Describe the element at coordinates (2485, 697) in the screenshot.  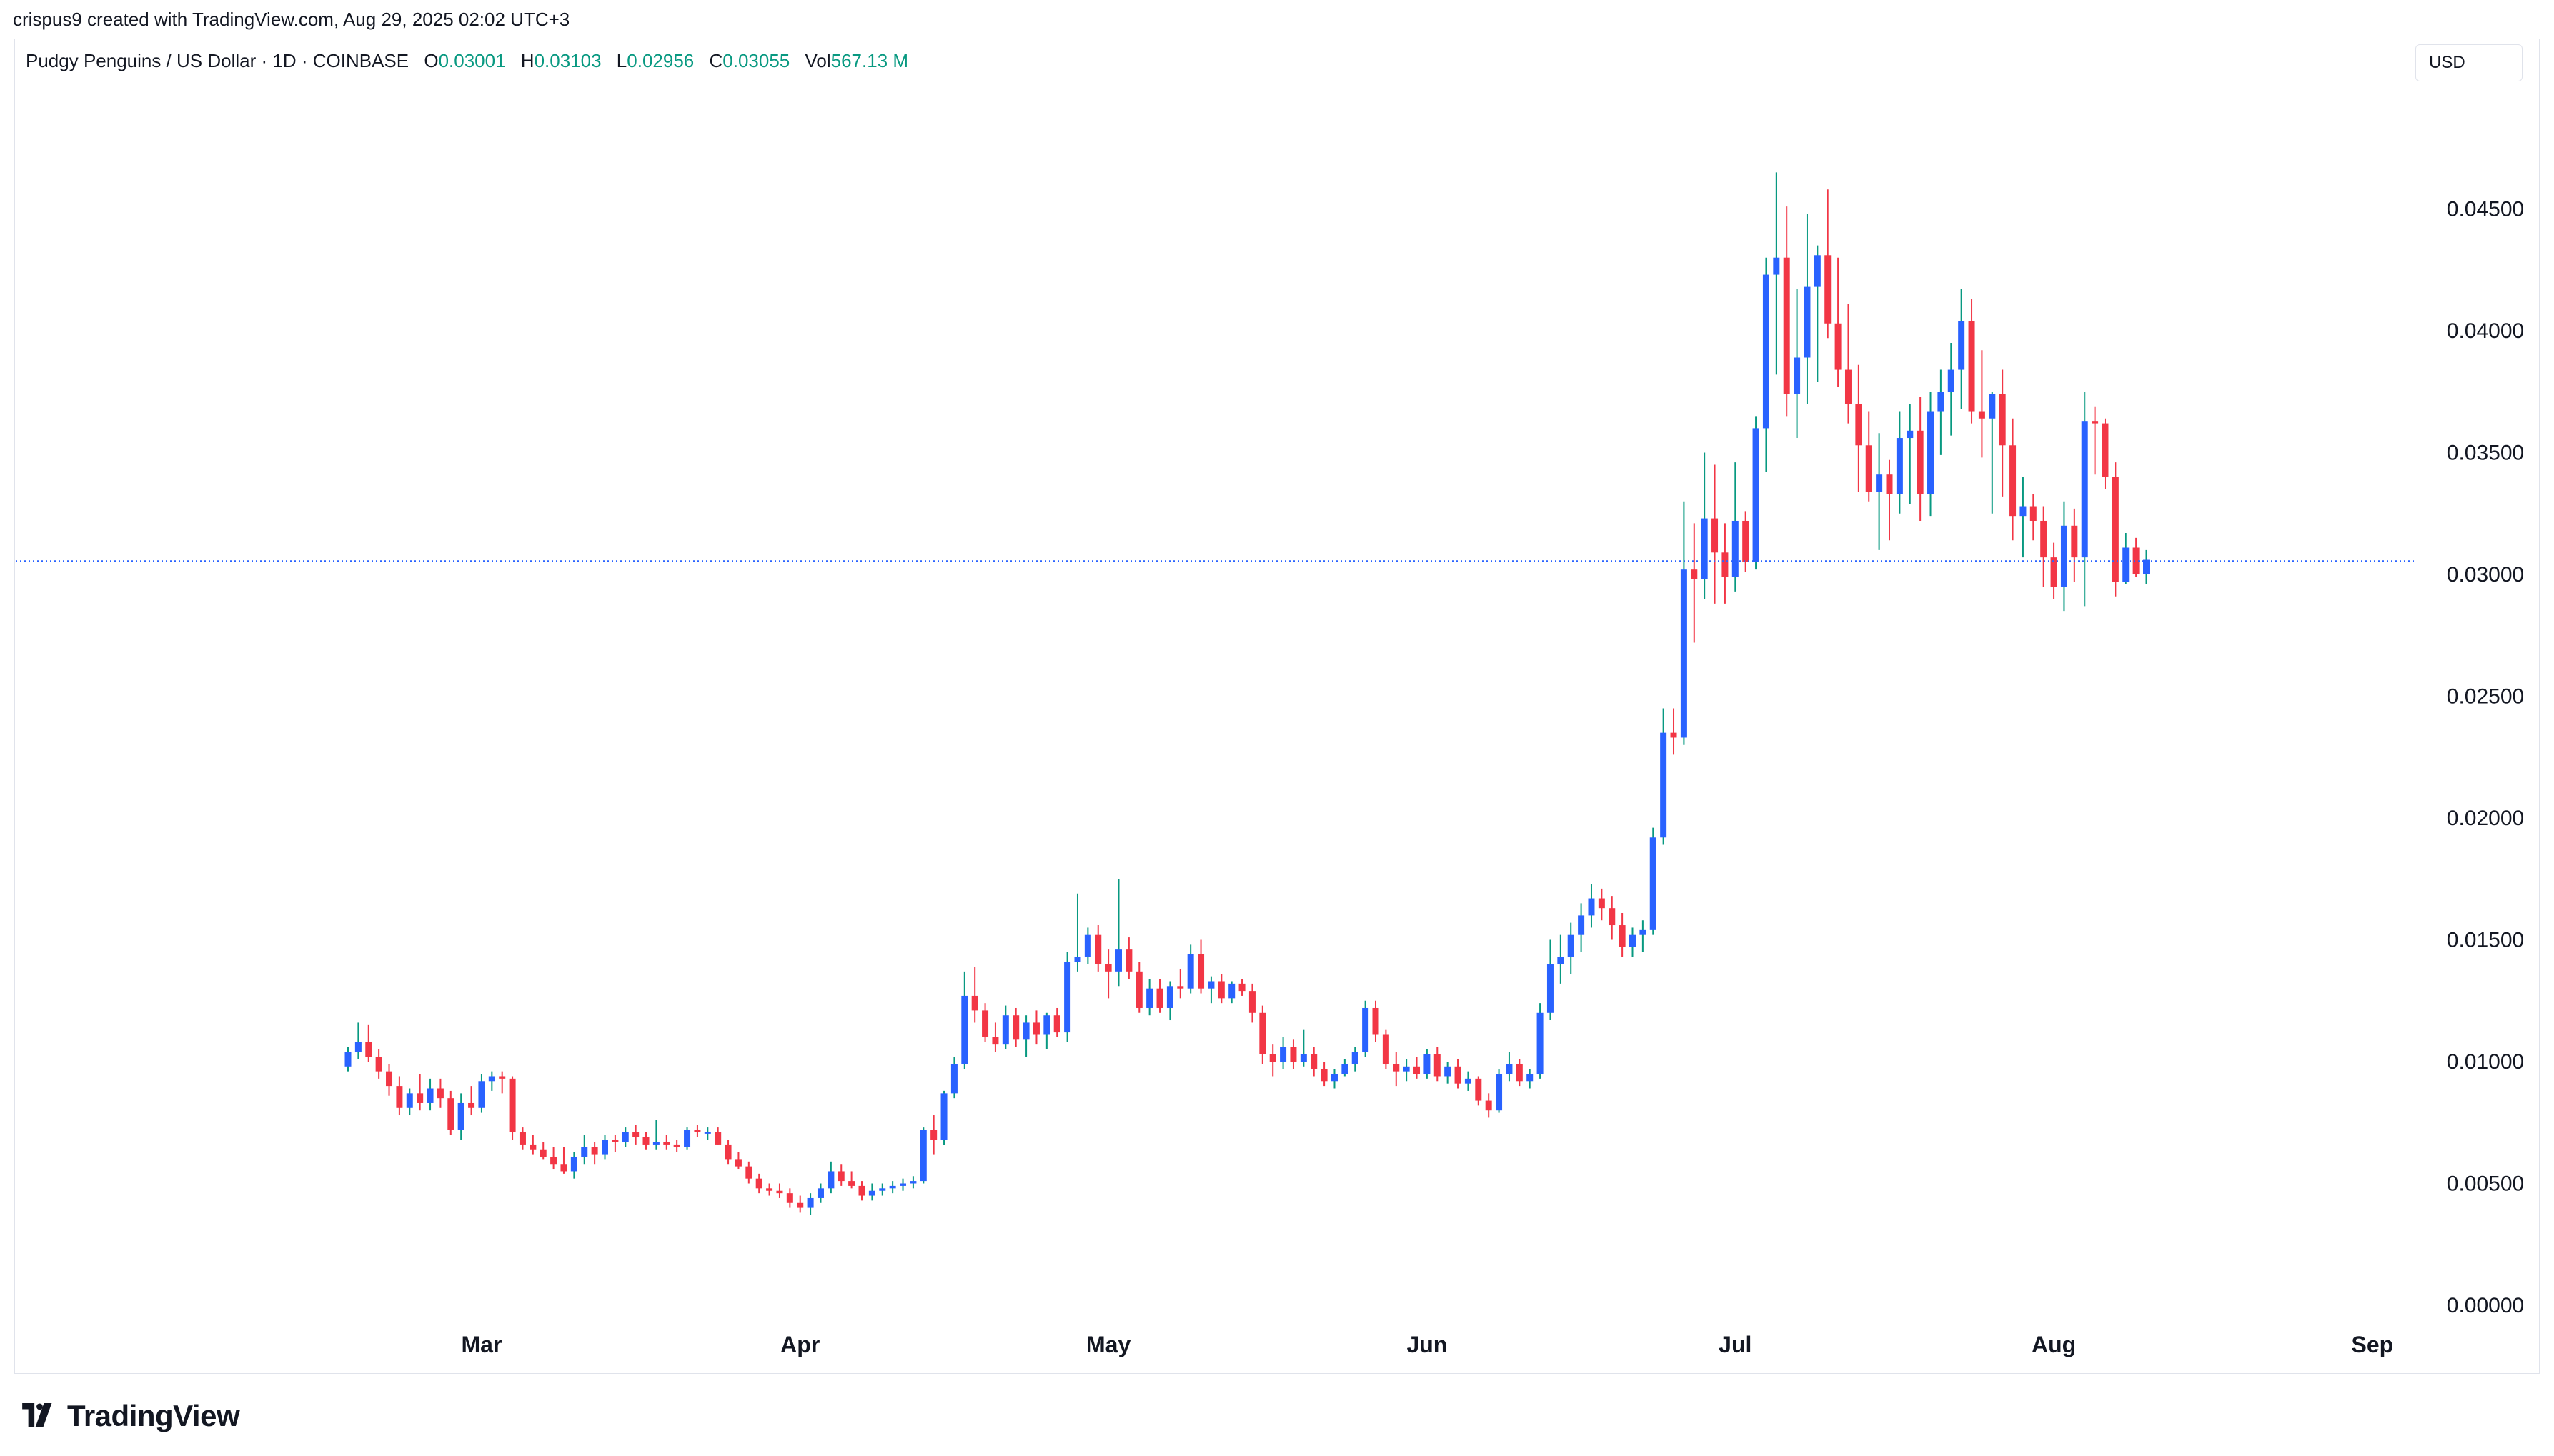
I see `y-tick-label: 0.02500` at that location.